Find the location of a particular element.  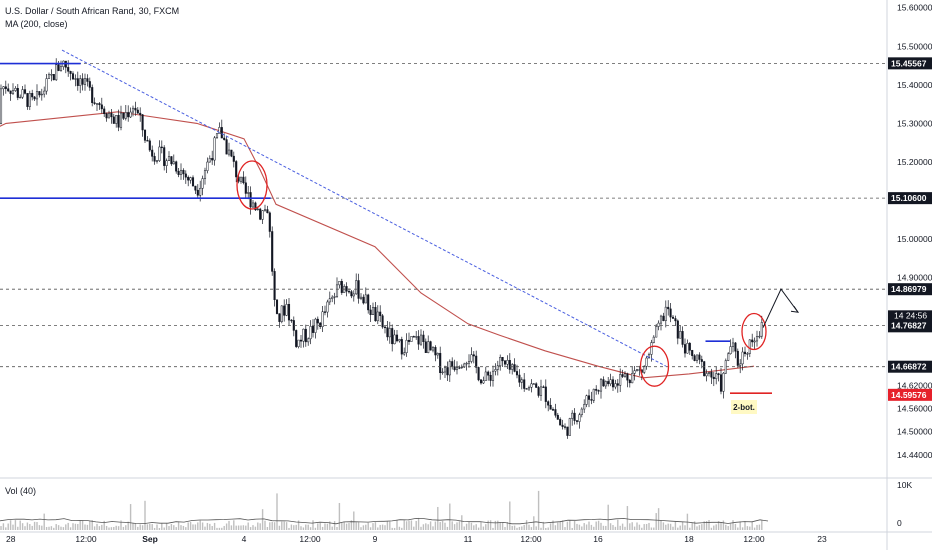

projection-path is located at coordinates (780, 308).